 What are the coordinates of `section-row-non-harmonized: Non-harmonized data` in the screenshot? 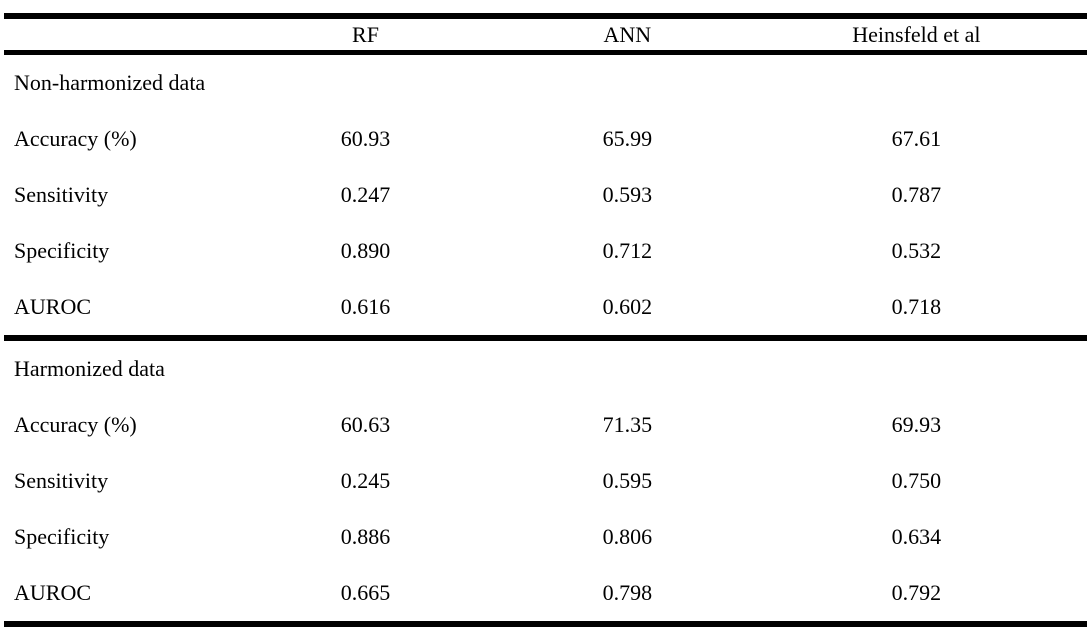 It's located at (545, 83).